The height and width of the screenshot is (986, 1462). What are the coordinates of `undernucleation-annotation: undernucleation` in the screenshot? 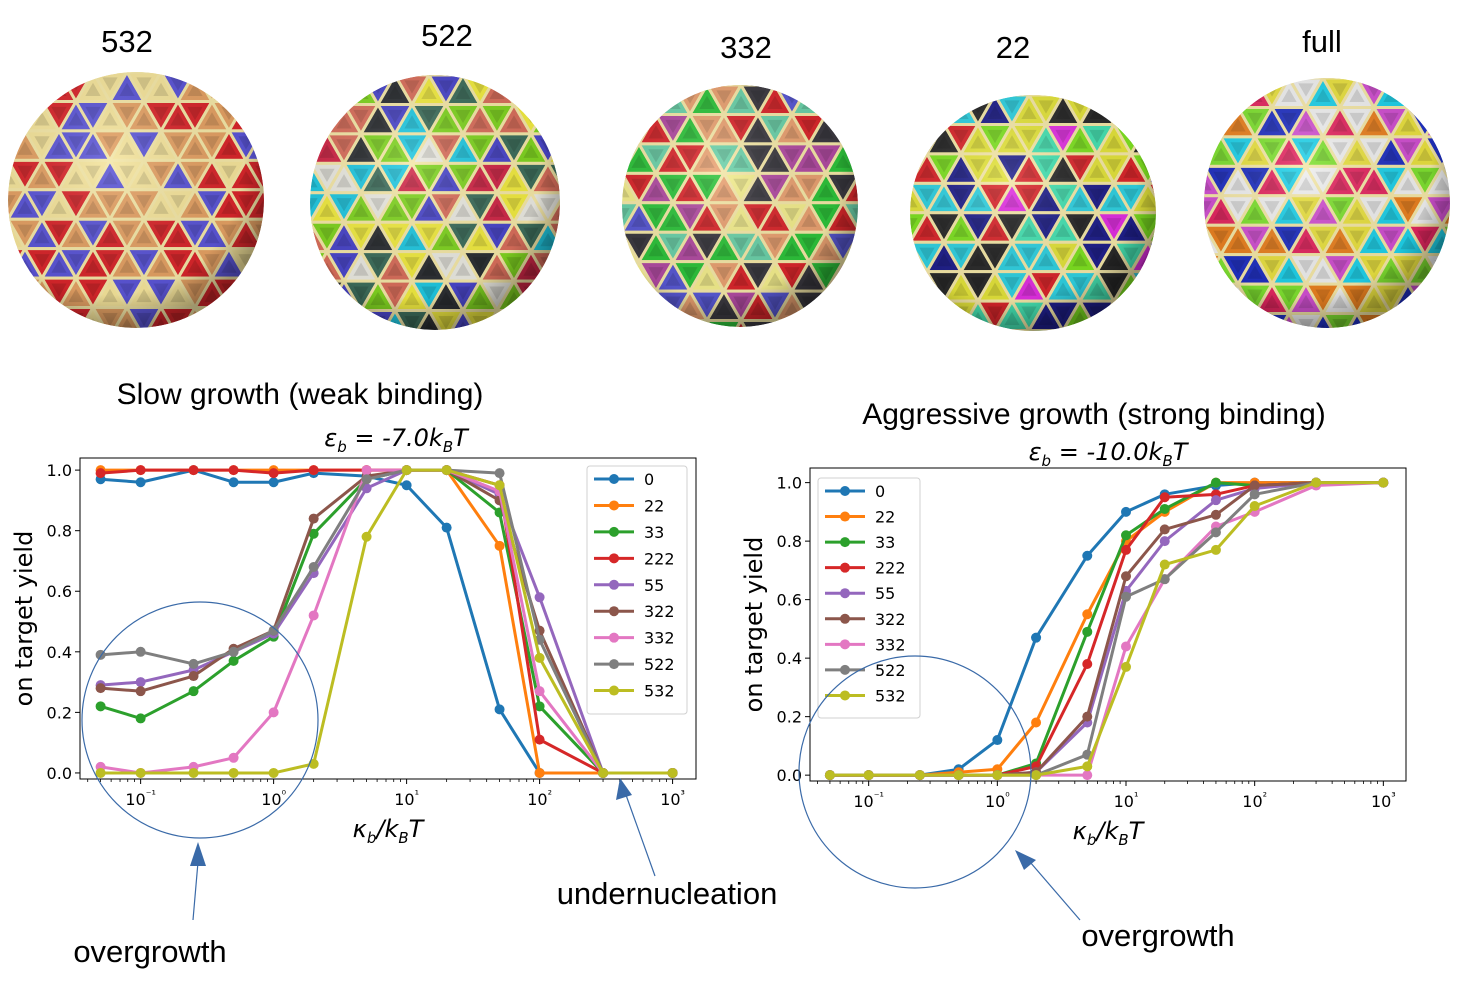 It's located at (667, 893).